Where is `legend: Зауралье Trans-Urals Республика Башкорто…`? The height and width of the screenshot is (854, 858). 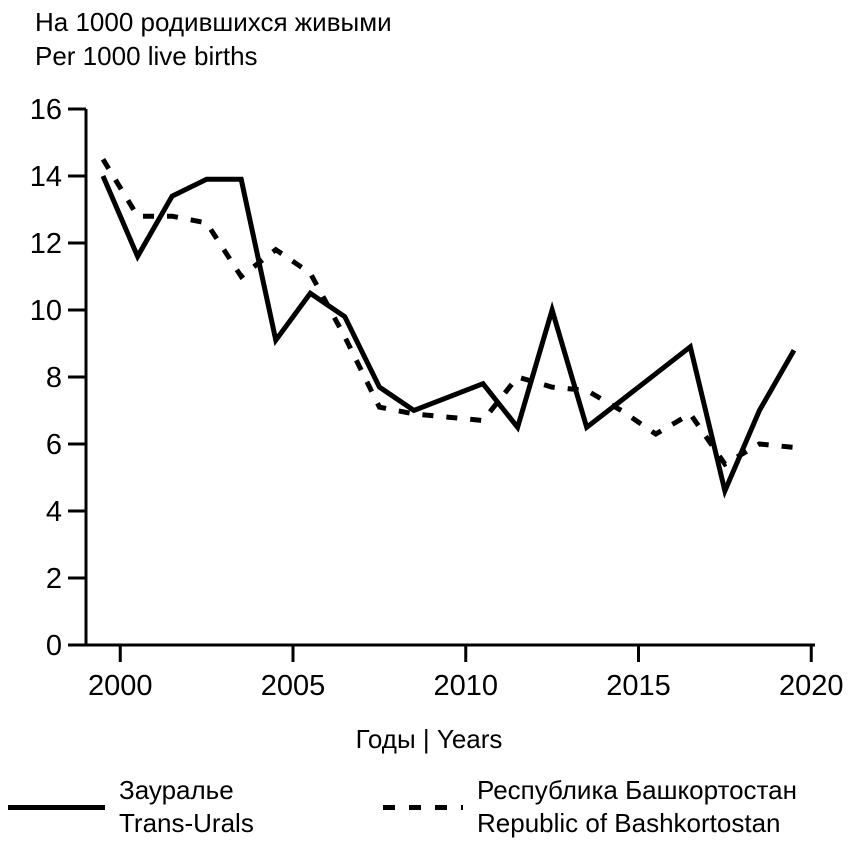 legend: Зауралье Trans-Urals Республика Башкорто… is located at coordinates (429, 810).